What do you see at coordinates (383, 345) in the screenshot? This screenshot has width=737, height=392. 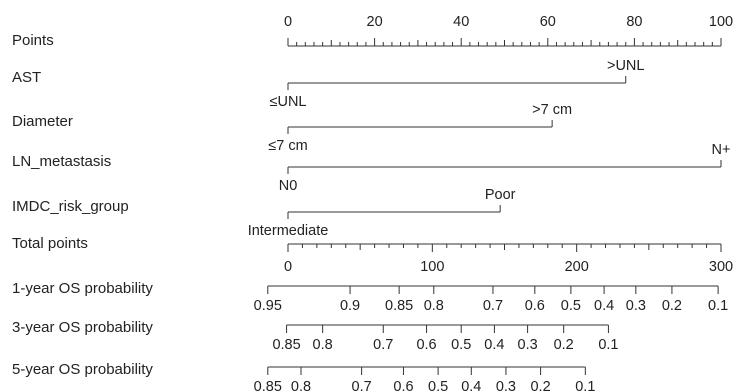 I see `3-year-os-probability-tick-label: 0.7` at bounding box center [383, 345].